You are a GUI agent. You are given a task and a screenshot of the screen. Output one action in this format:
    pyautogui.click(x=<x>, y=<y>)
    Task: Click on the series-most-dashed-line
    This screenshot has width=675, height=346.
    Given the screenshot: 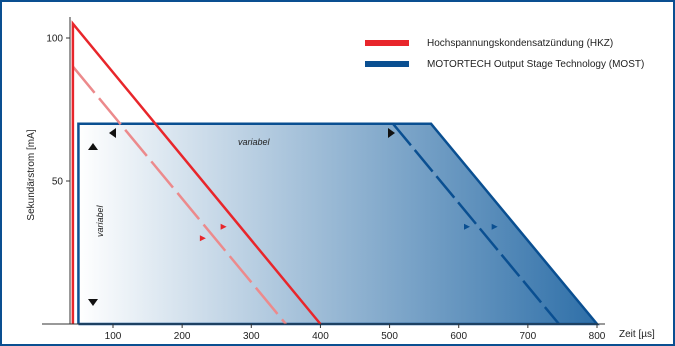 What is the action you would take?
    pyautogui.click(x=476, y=224)
    